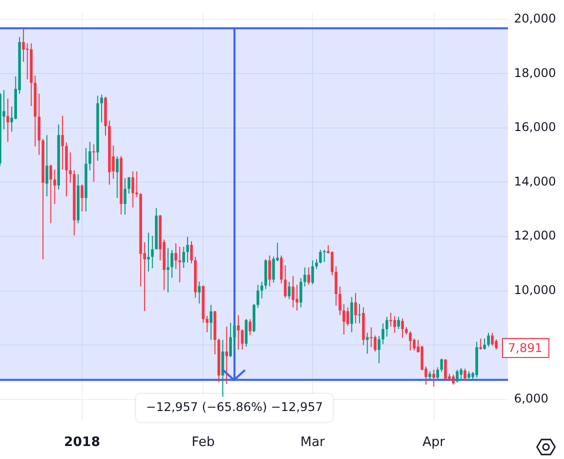 This screenshot has height=459, width=564. I want to click on x-tick-label: 2018, so click(82, 442).